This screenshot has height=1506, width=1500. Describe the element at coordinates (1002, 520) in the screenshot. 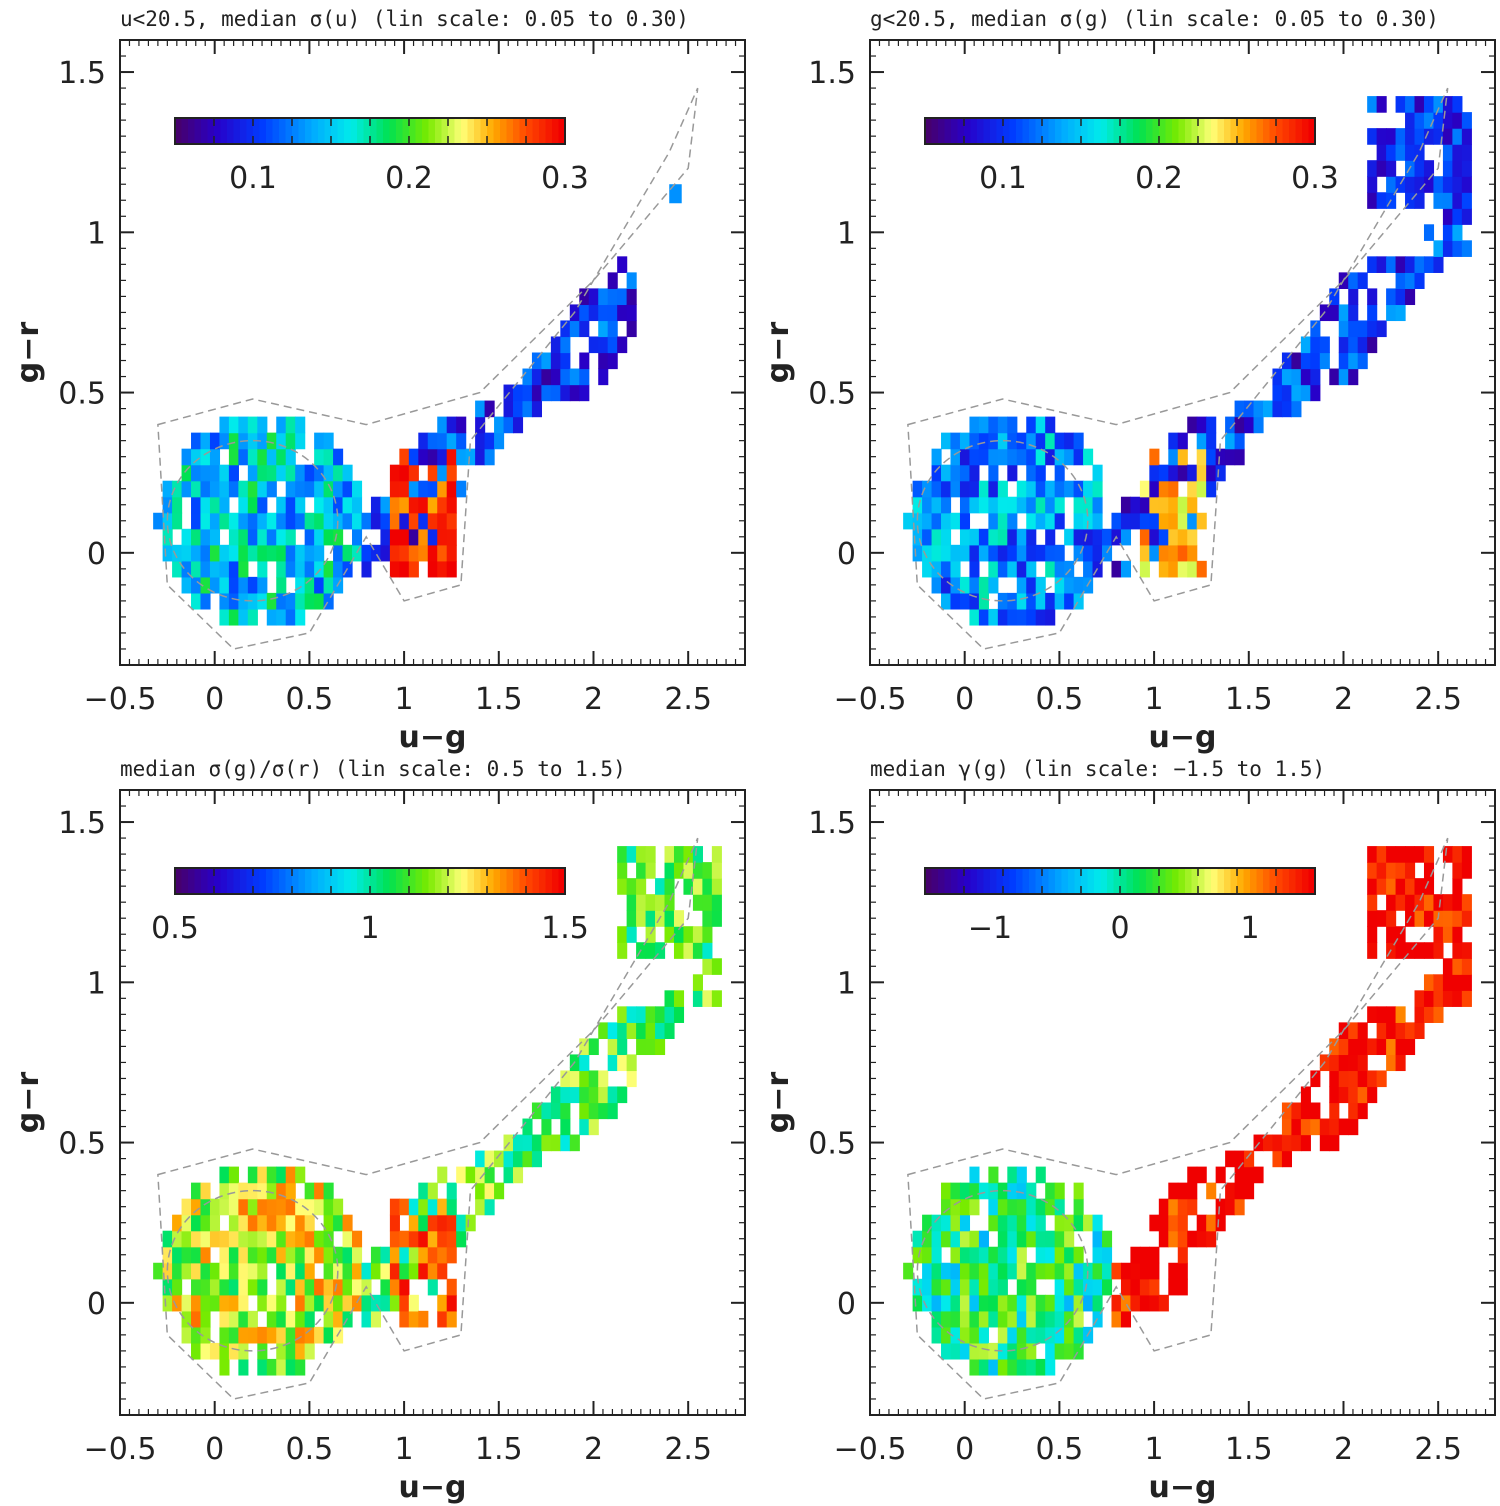

I see `inner-contour` at that location.